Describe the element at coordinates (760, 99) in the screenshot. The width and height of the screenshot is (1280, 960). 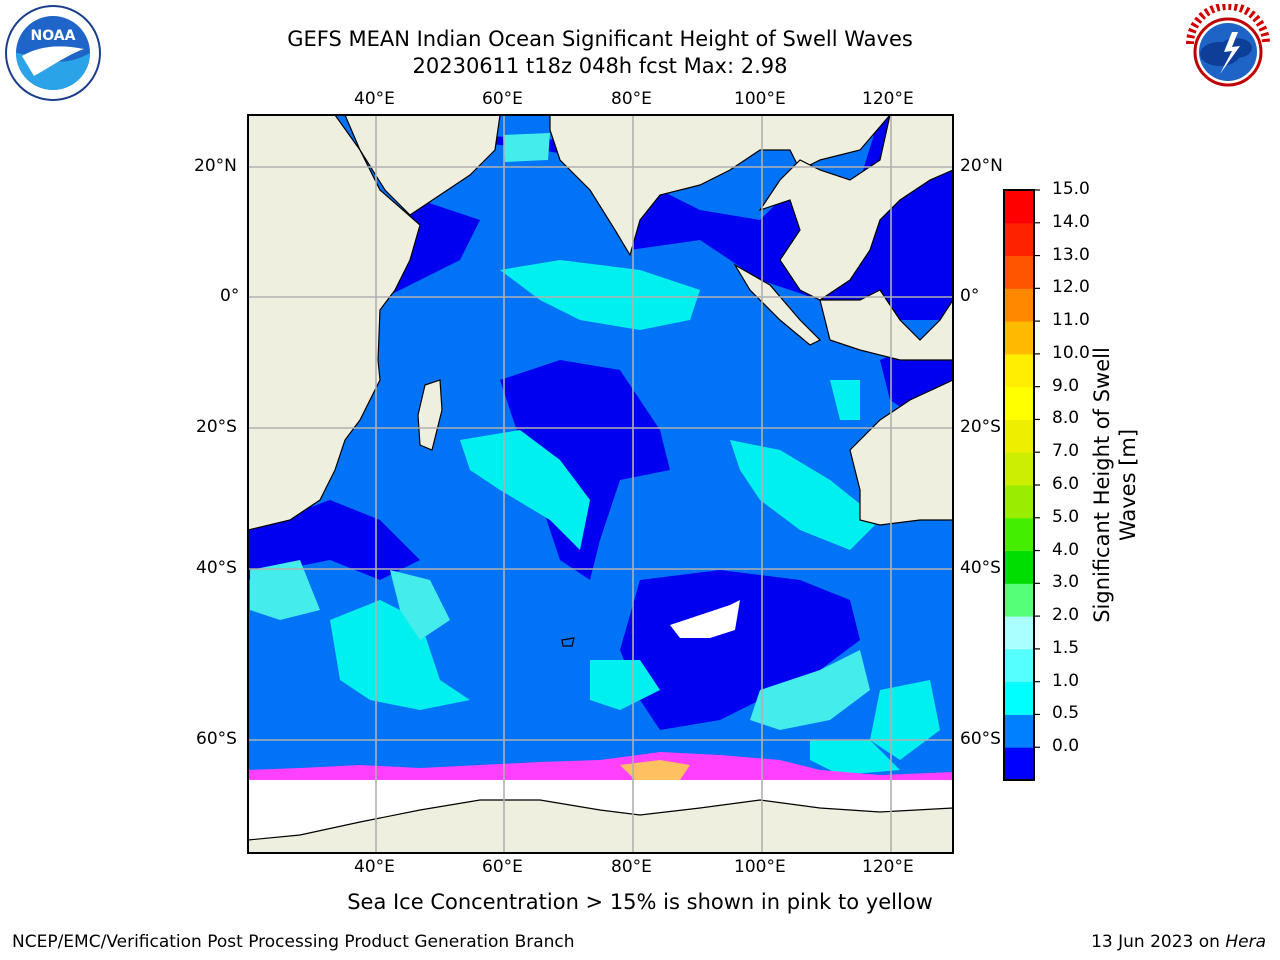
I see `lon-label-top: 100°E` at that location.